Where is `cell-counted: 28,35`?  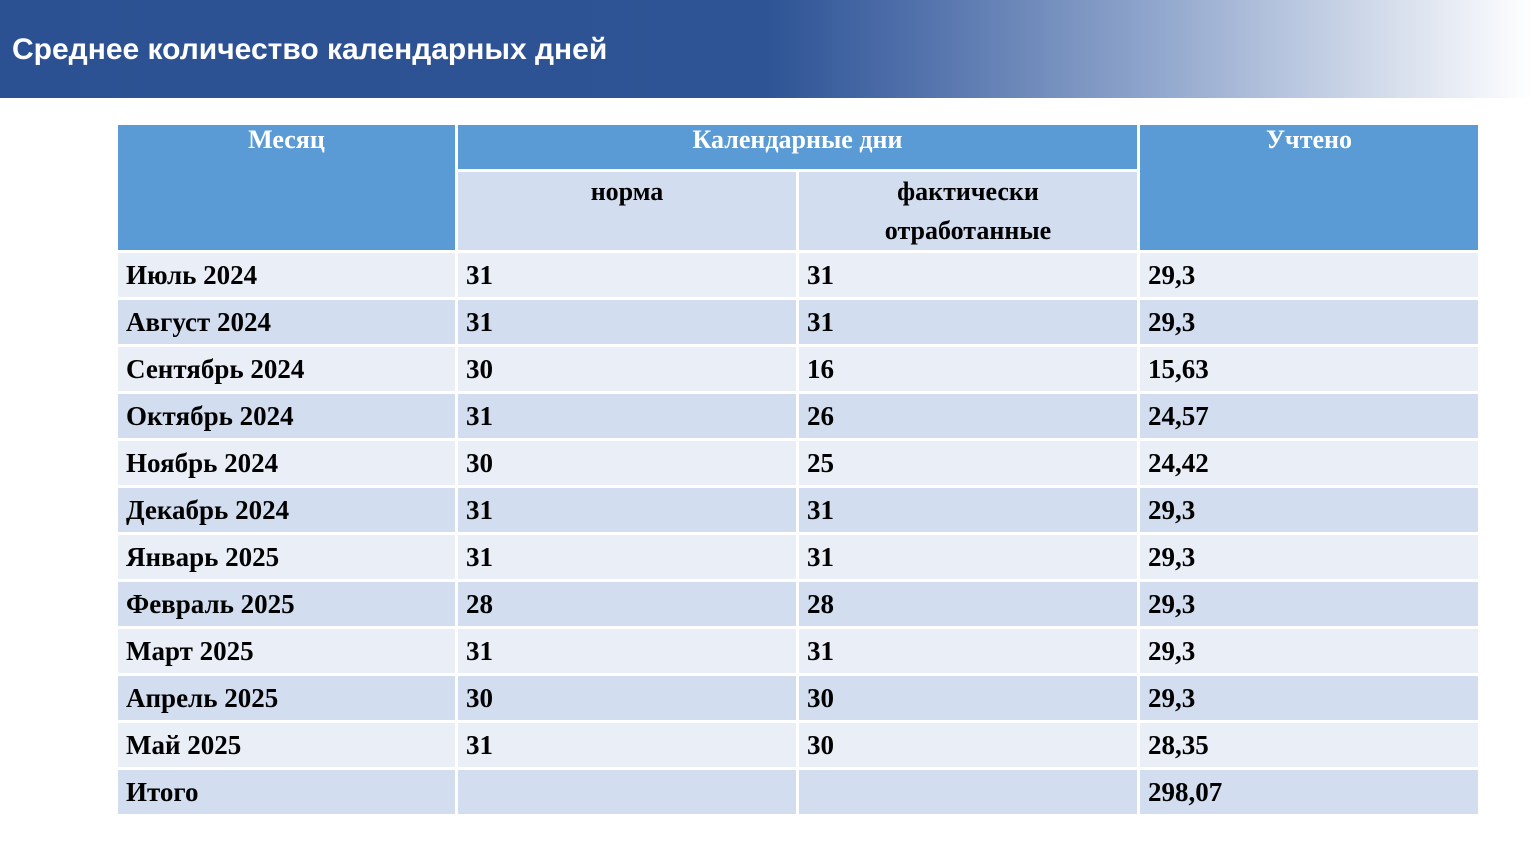 cell-counted: 28,35 is located at coordinates (1309, 745).